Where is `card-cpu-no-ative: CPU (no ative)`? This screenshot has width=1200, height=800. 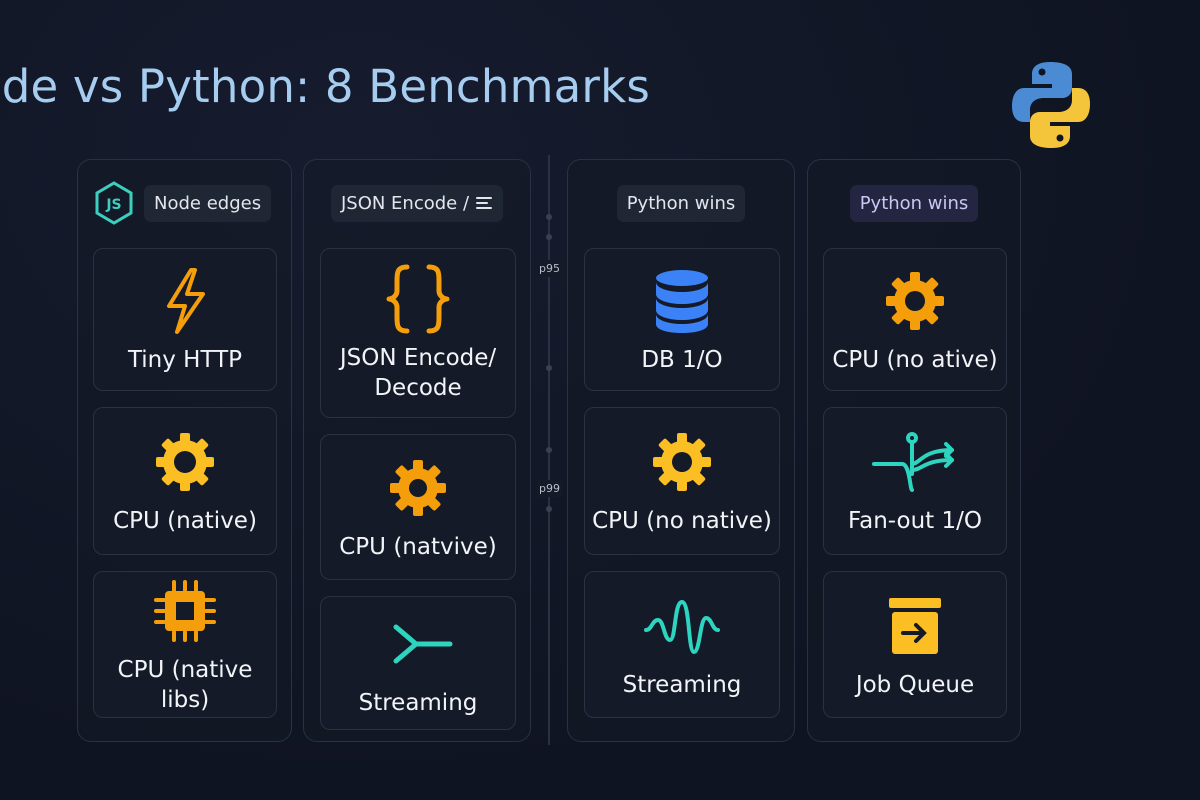
card-cpu-no-ative: CPU (no ative) is located at coordinates (915, 319).